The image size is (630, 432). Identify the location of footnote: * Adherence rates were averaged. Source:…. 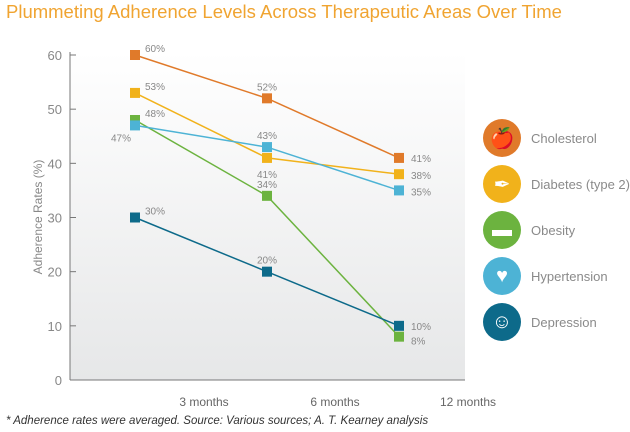
(217, 421).